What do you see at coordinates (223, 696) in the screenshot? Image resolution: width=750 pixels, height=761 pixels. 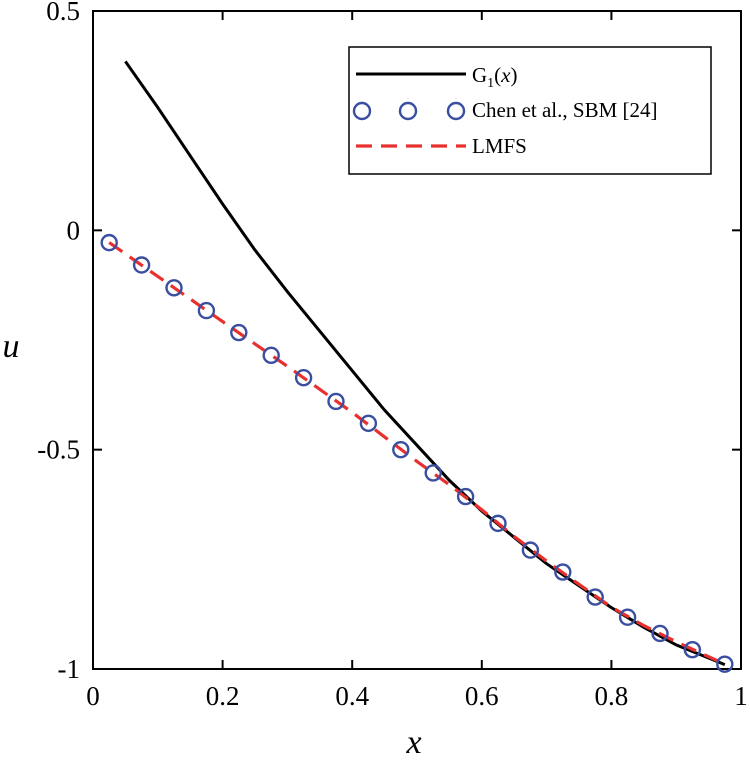 I see `x-tick-label: 0.2` at bounding box center [223, 696].